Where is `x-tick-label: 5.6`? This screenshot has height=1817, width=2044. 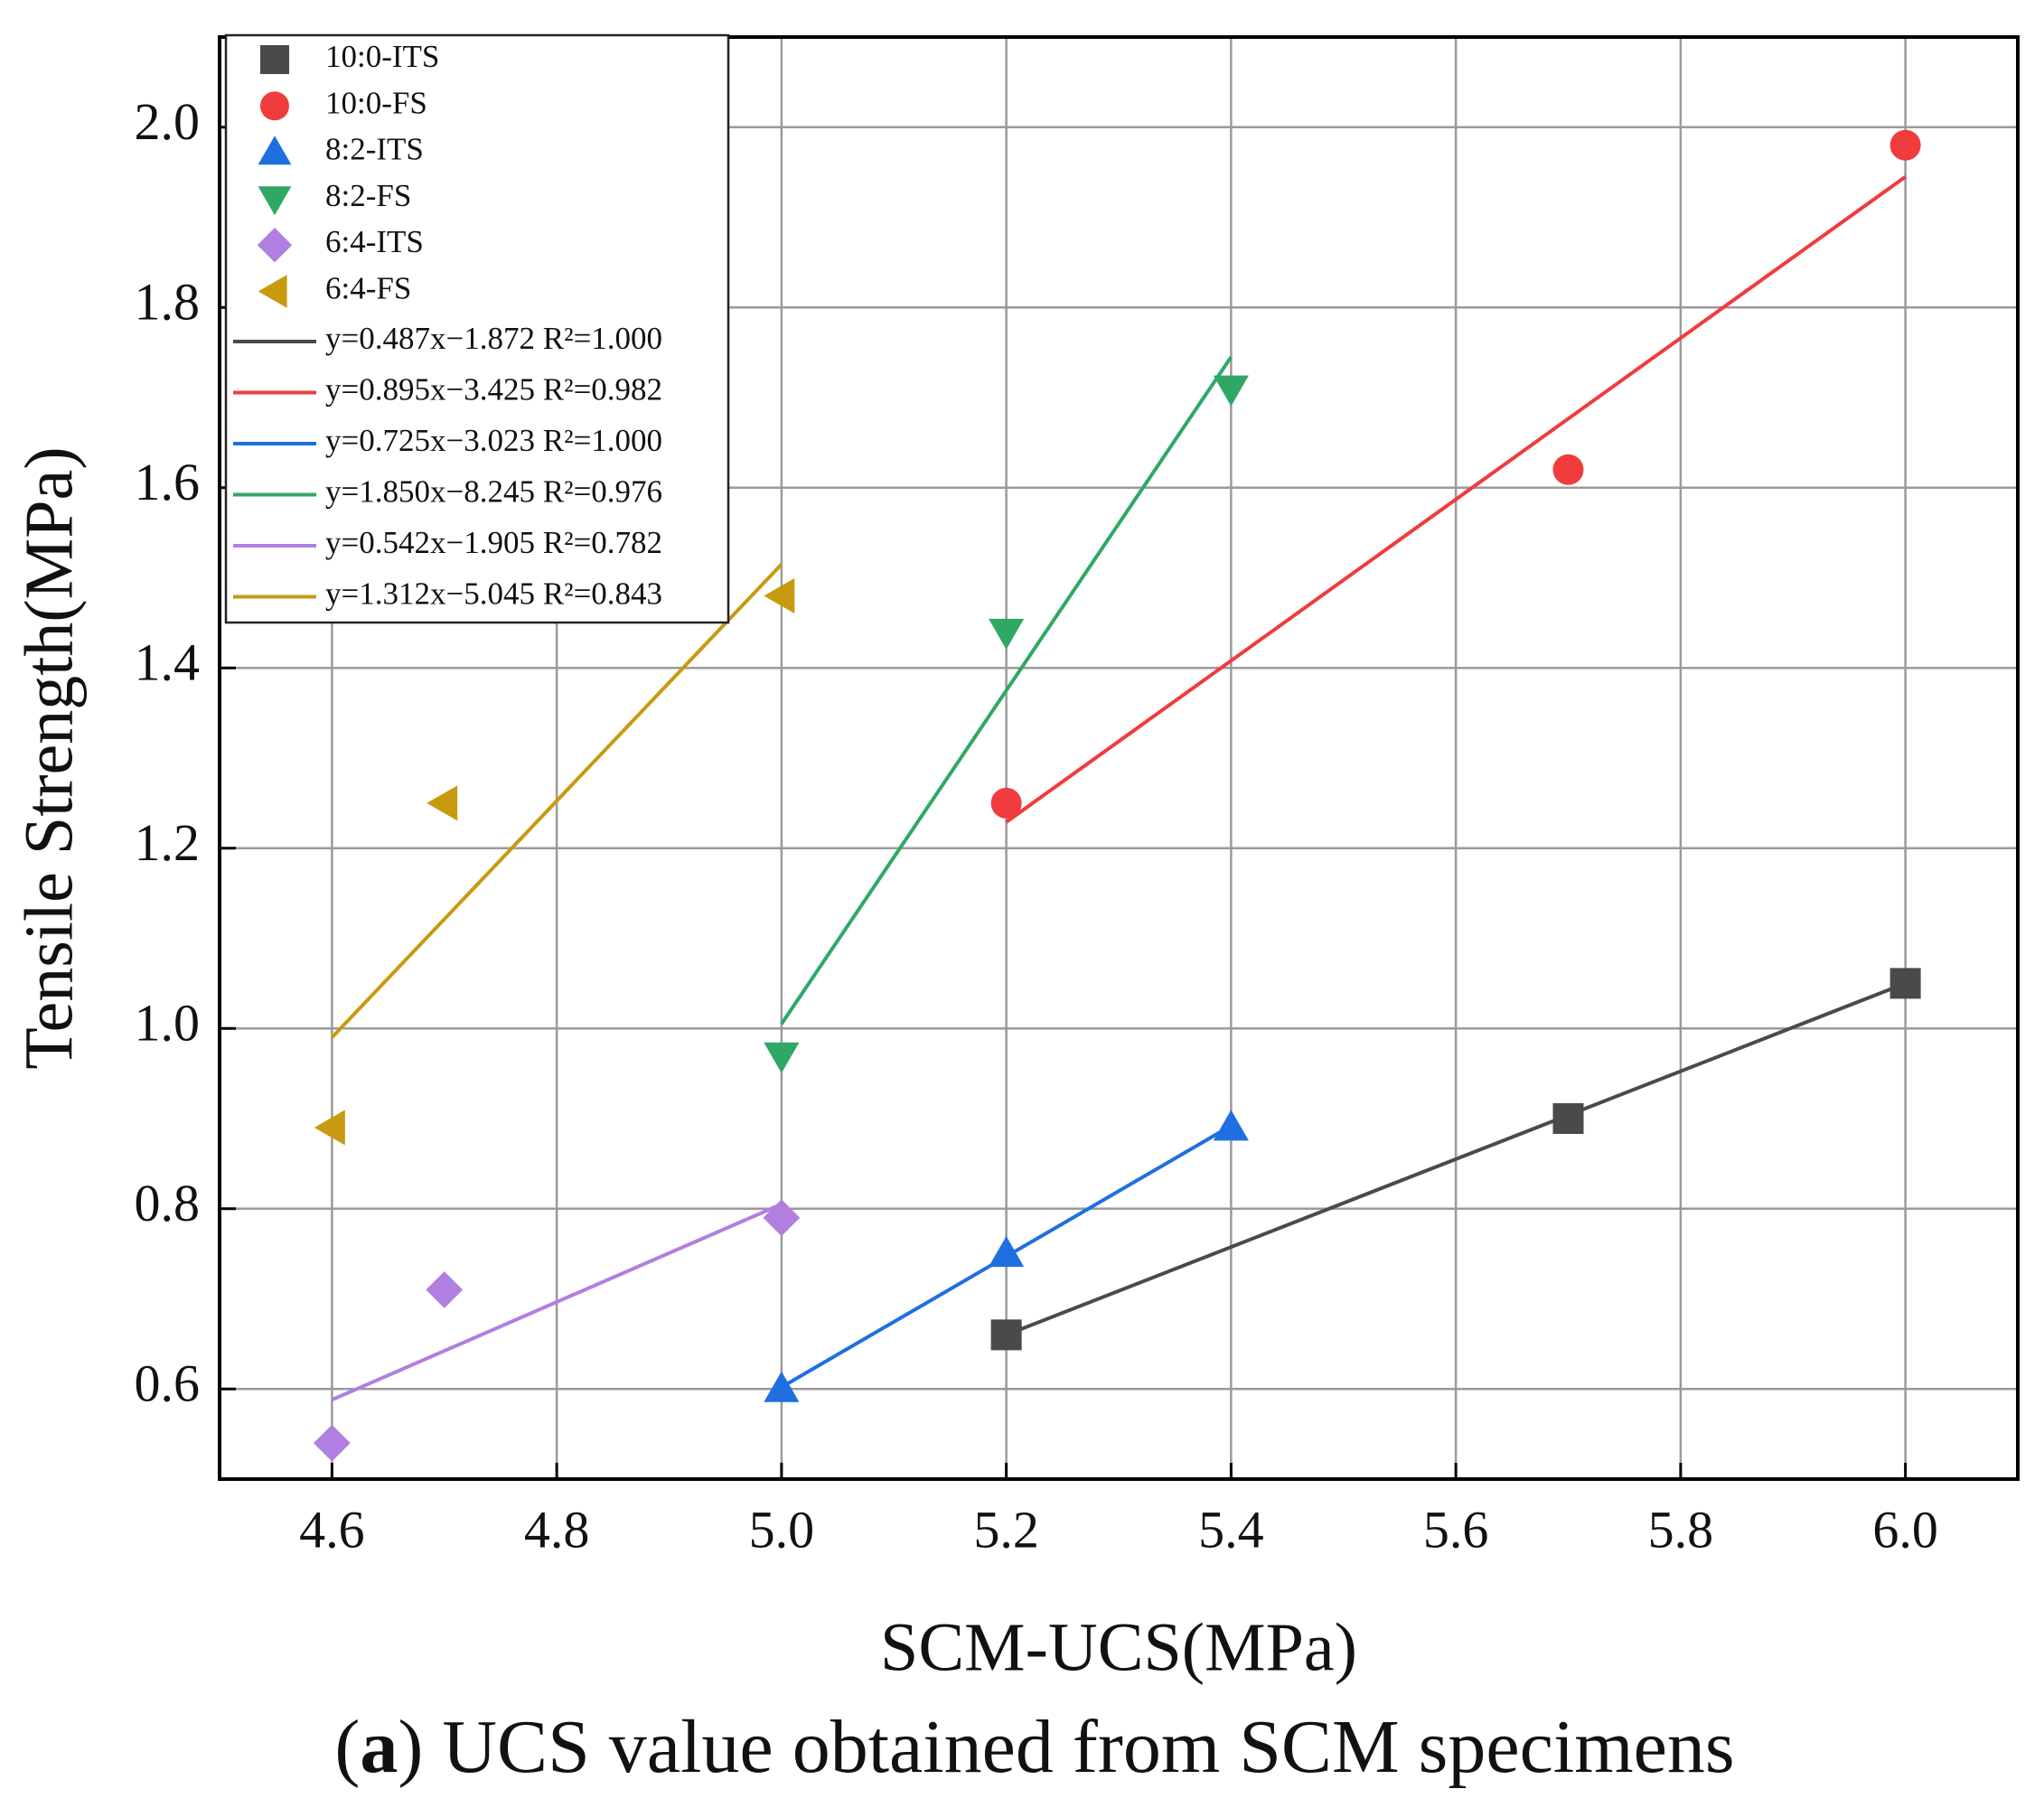 x-tick-label: 5.6 is located at coordinates (1456, 1530).